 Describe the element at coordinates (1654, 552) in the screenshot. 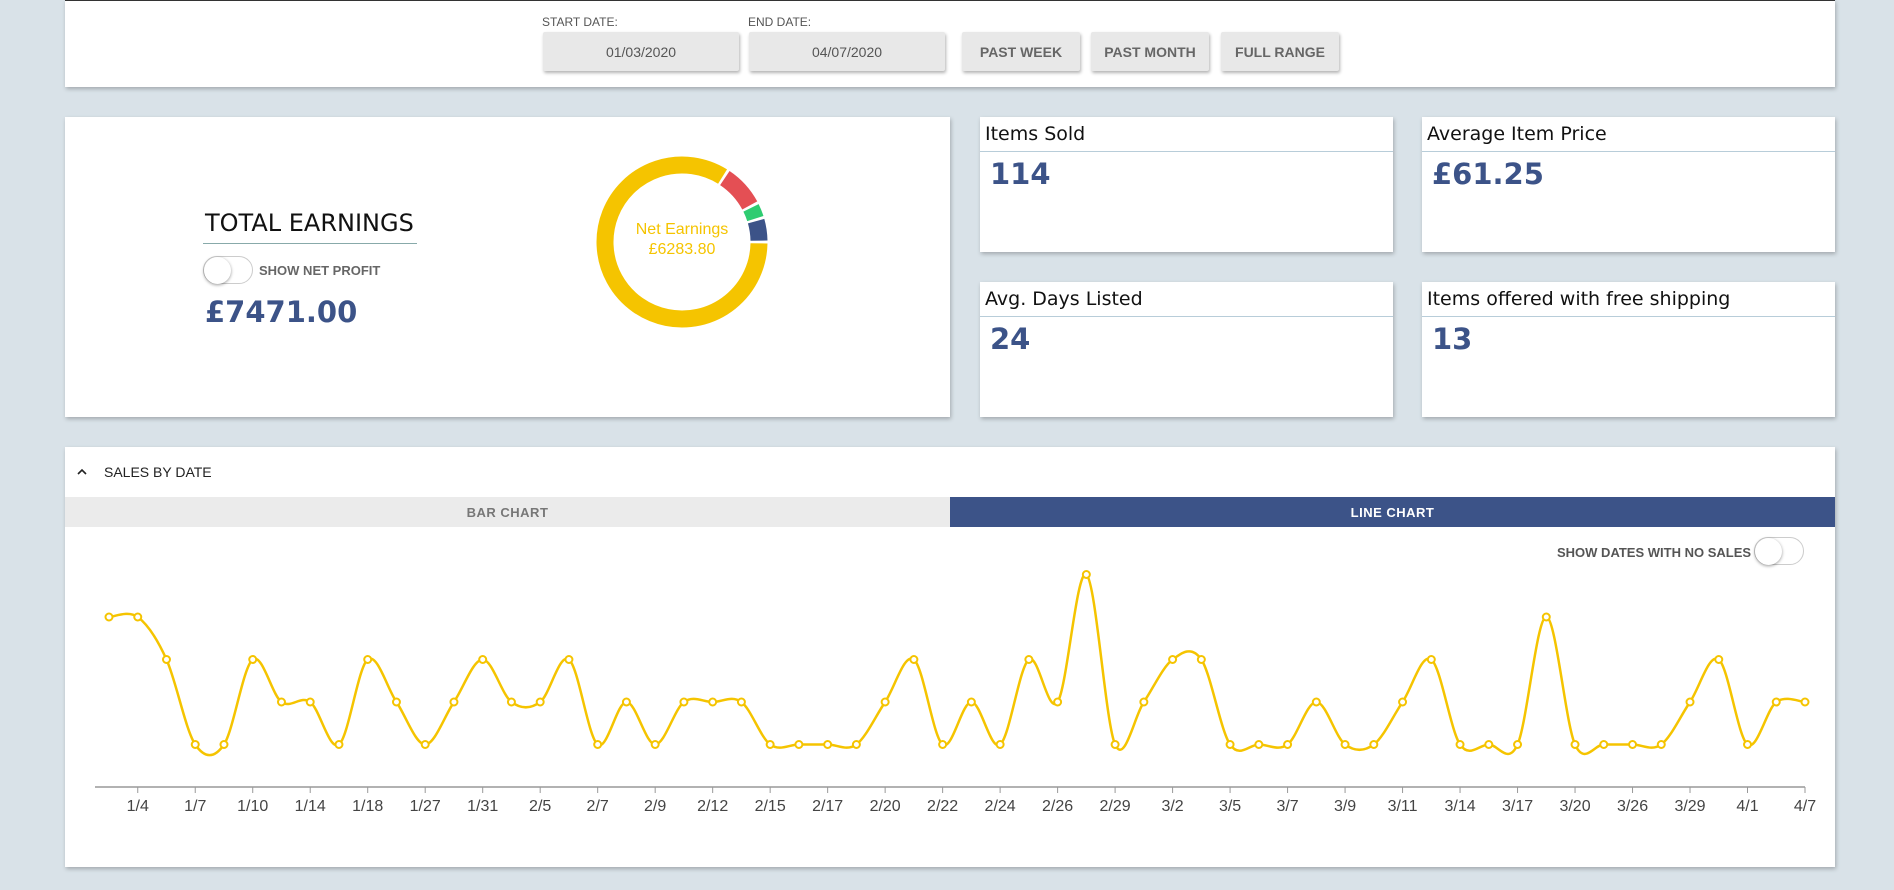

I see `show-no-sales-label: SHOW DATES WITH NO SALES` at that location.